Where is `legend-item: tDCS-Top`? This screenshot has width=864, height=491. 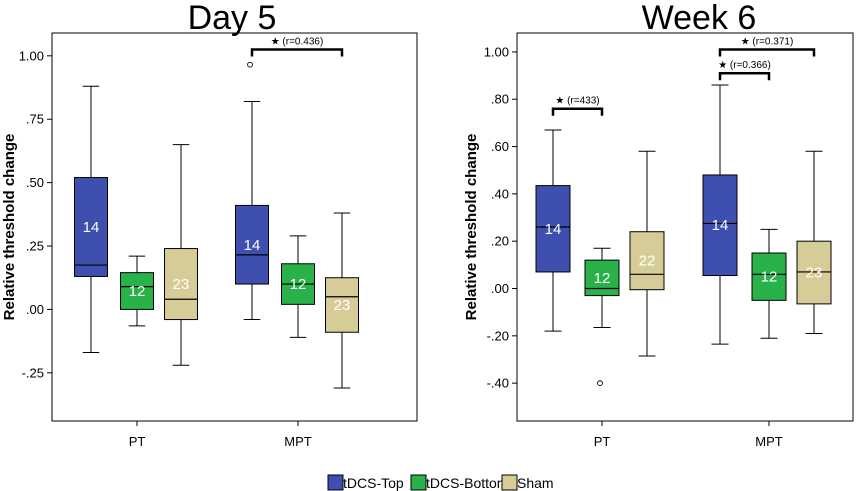
legend-item: tDCS-Top is located at coordinates (365, 482).